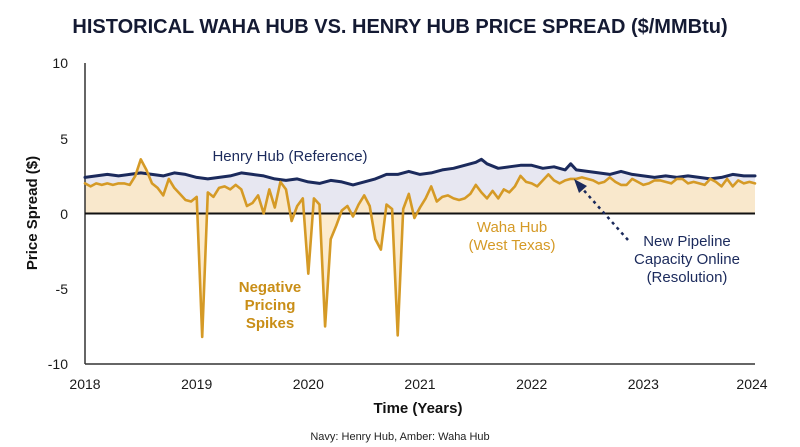 Image resolution: width=800 pixels, height=447 pixels. What do you see at coordinates (60, 63) in the screenshot?
I see `y-tick-label: 10` at bounding box center [60, 63].